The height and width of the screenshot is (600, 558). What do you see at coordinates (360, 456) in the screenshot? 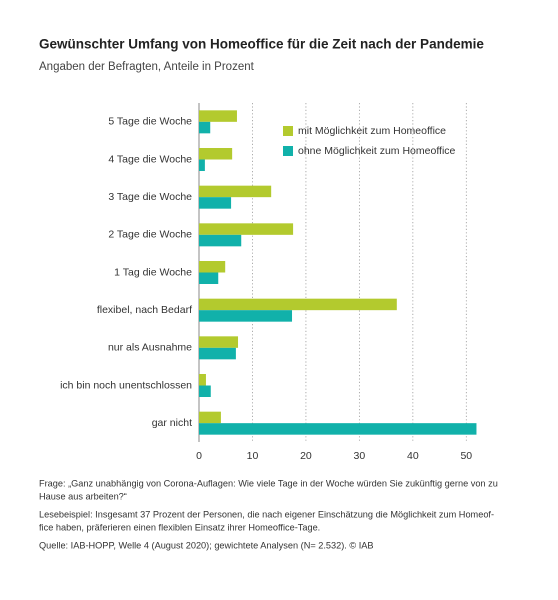
I see `x-tick-label: 30` at bounding box center [360, 456].